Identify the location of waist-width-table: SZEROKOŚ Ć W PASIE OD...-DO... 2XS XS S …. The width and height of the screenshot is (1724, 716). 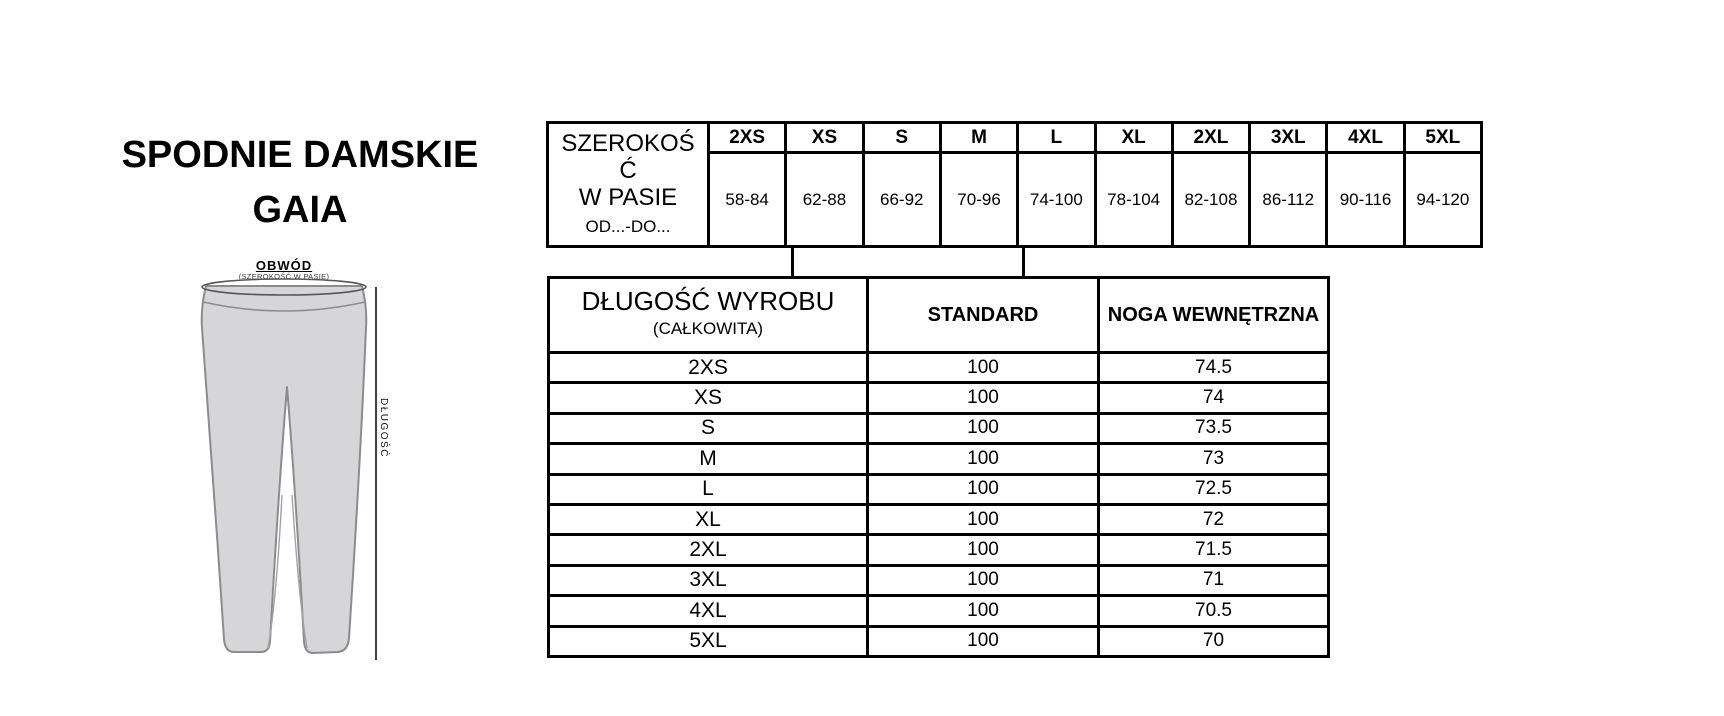
(1014, 184).